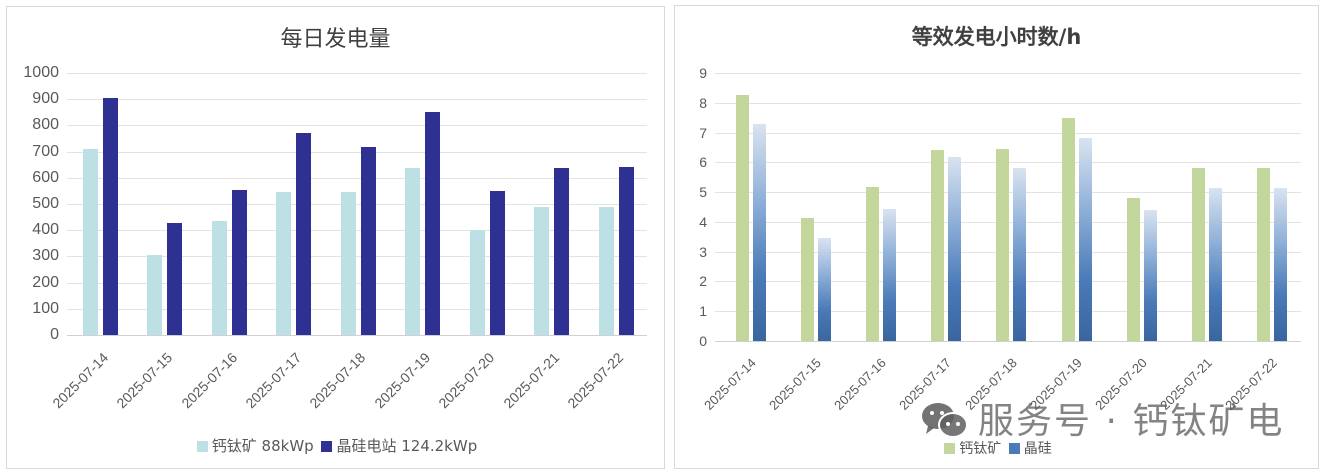  What do you see at coordinates (703, 281) in the screenshot?
I see `y-tick-label: 2` at bounding box center [703, 281].